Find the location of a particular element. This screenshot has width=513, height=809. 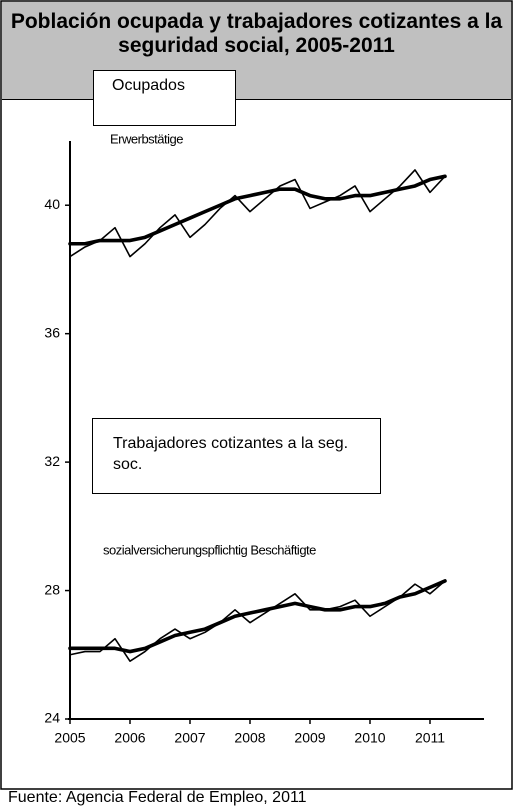

x-tick-label: 2008 is located at coordinates (249, 738).